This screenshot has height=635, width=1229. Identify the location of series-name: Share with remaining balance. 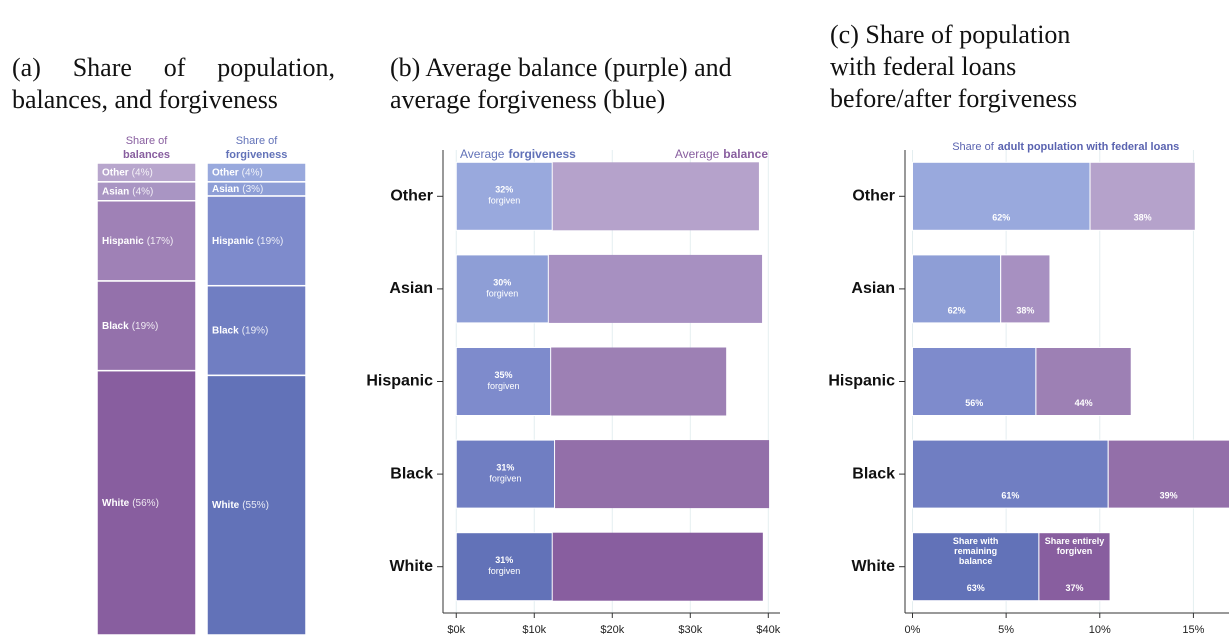
(975, 550).